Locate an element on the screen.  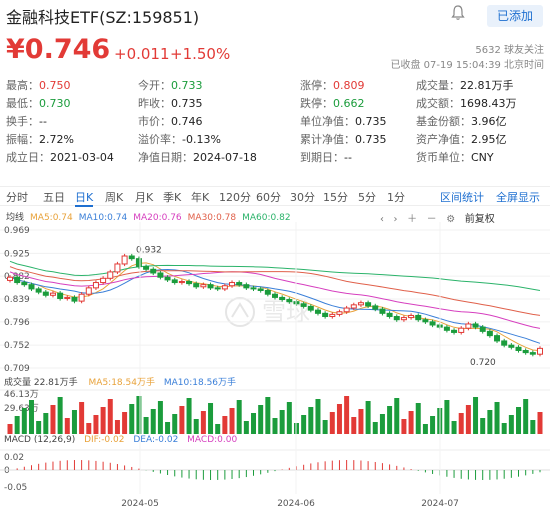
tab-4: 月K is located at coordinates (144, 197).